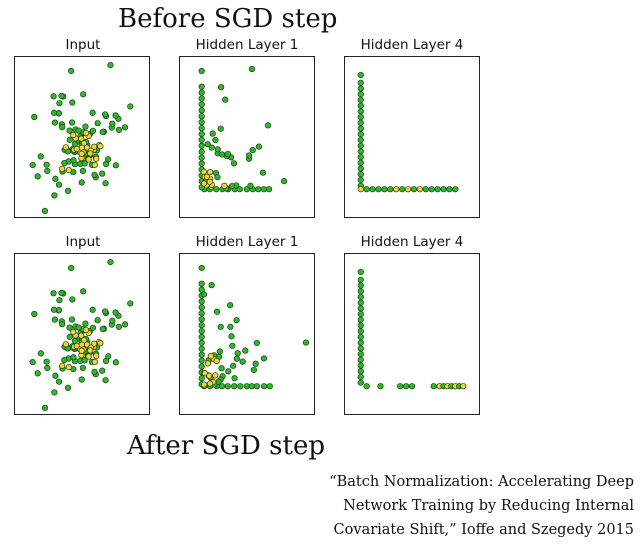 The height and width of the screenshot is (550, 640). I want to click on panel-label-hidden4-after: Hidden Layer 4, so click(412, 242).